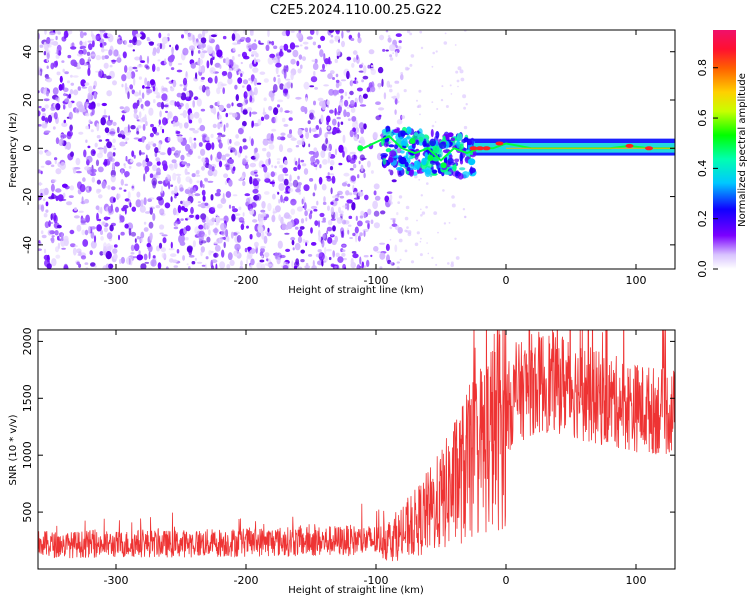 The height and width of the screenshot is (600, 750). I want to click on spectrogram-y-tick-label: -20, so click(27, 197).